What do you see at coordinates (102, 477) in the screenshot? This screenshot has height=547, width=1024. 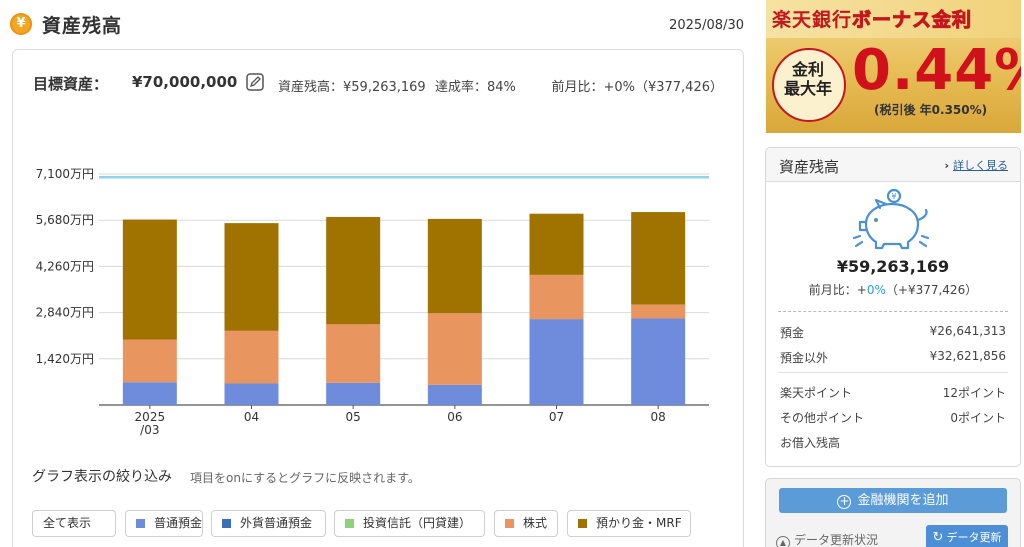 I see `filter-title: グラフ表示の絞り込み` at bounding box center [102, 477].